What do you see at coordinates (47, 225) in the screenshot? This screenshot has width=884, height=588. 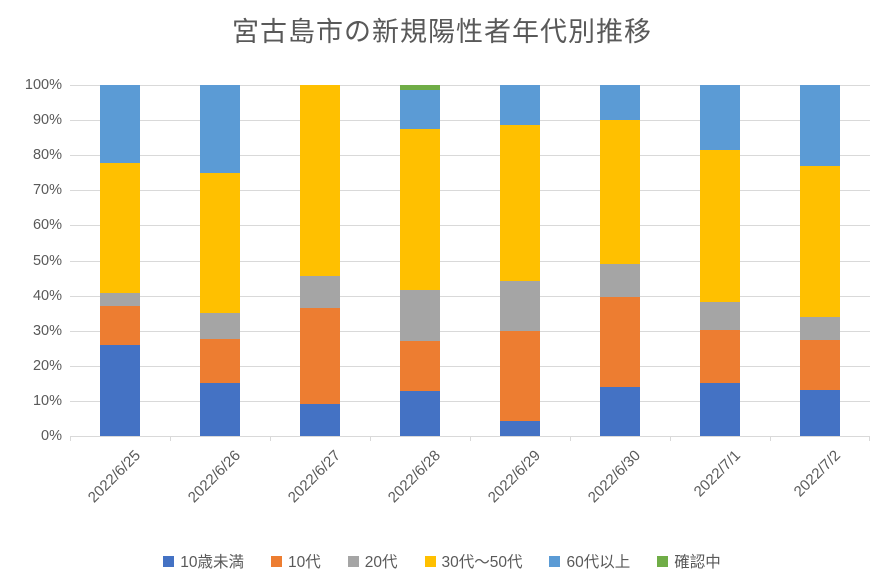 I see `y-axis-tick-label: 60%` at bounding box center [47, 225].